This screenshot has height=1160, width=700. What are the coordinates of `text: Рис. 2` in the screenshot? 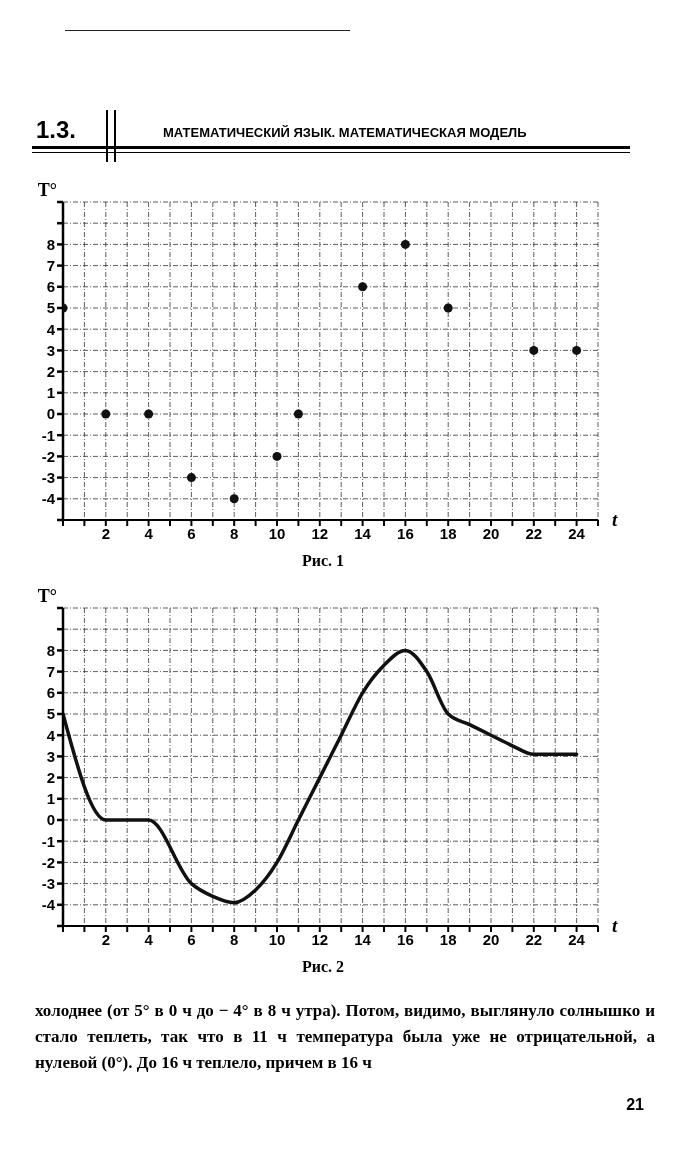 It's located at (323, 967).